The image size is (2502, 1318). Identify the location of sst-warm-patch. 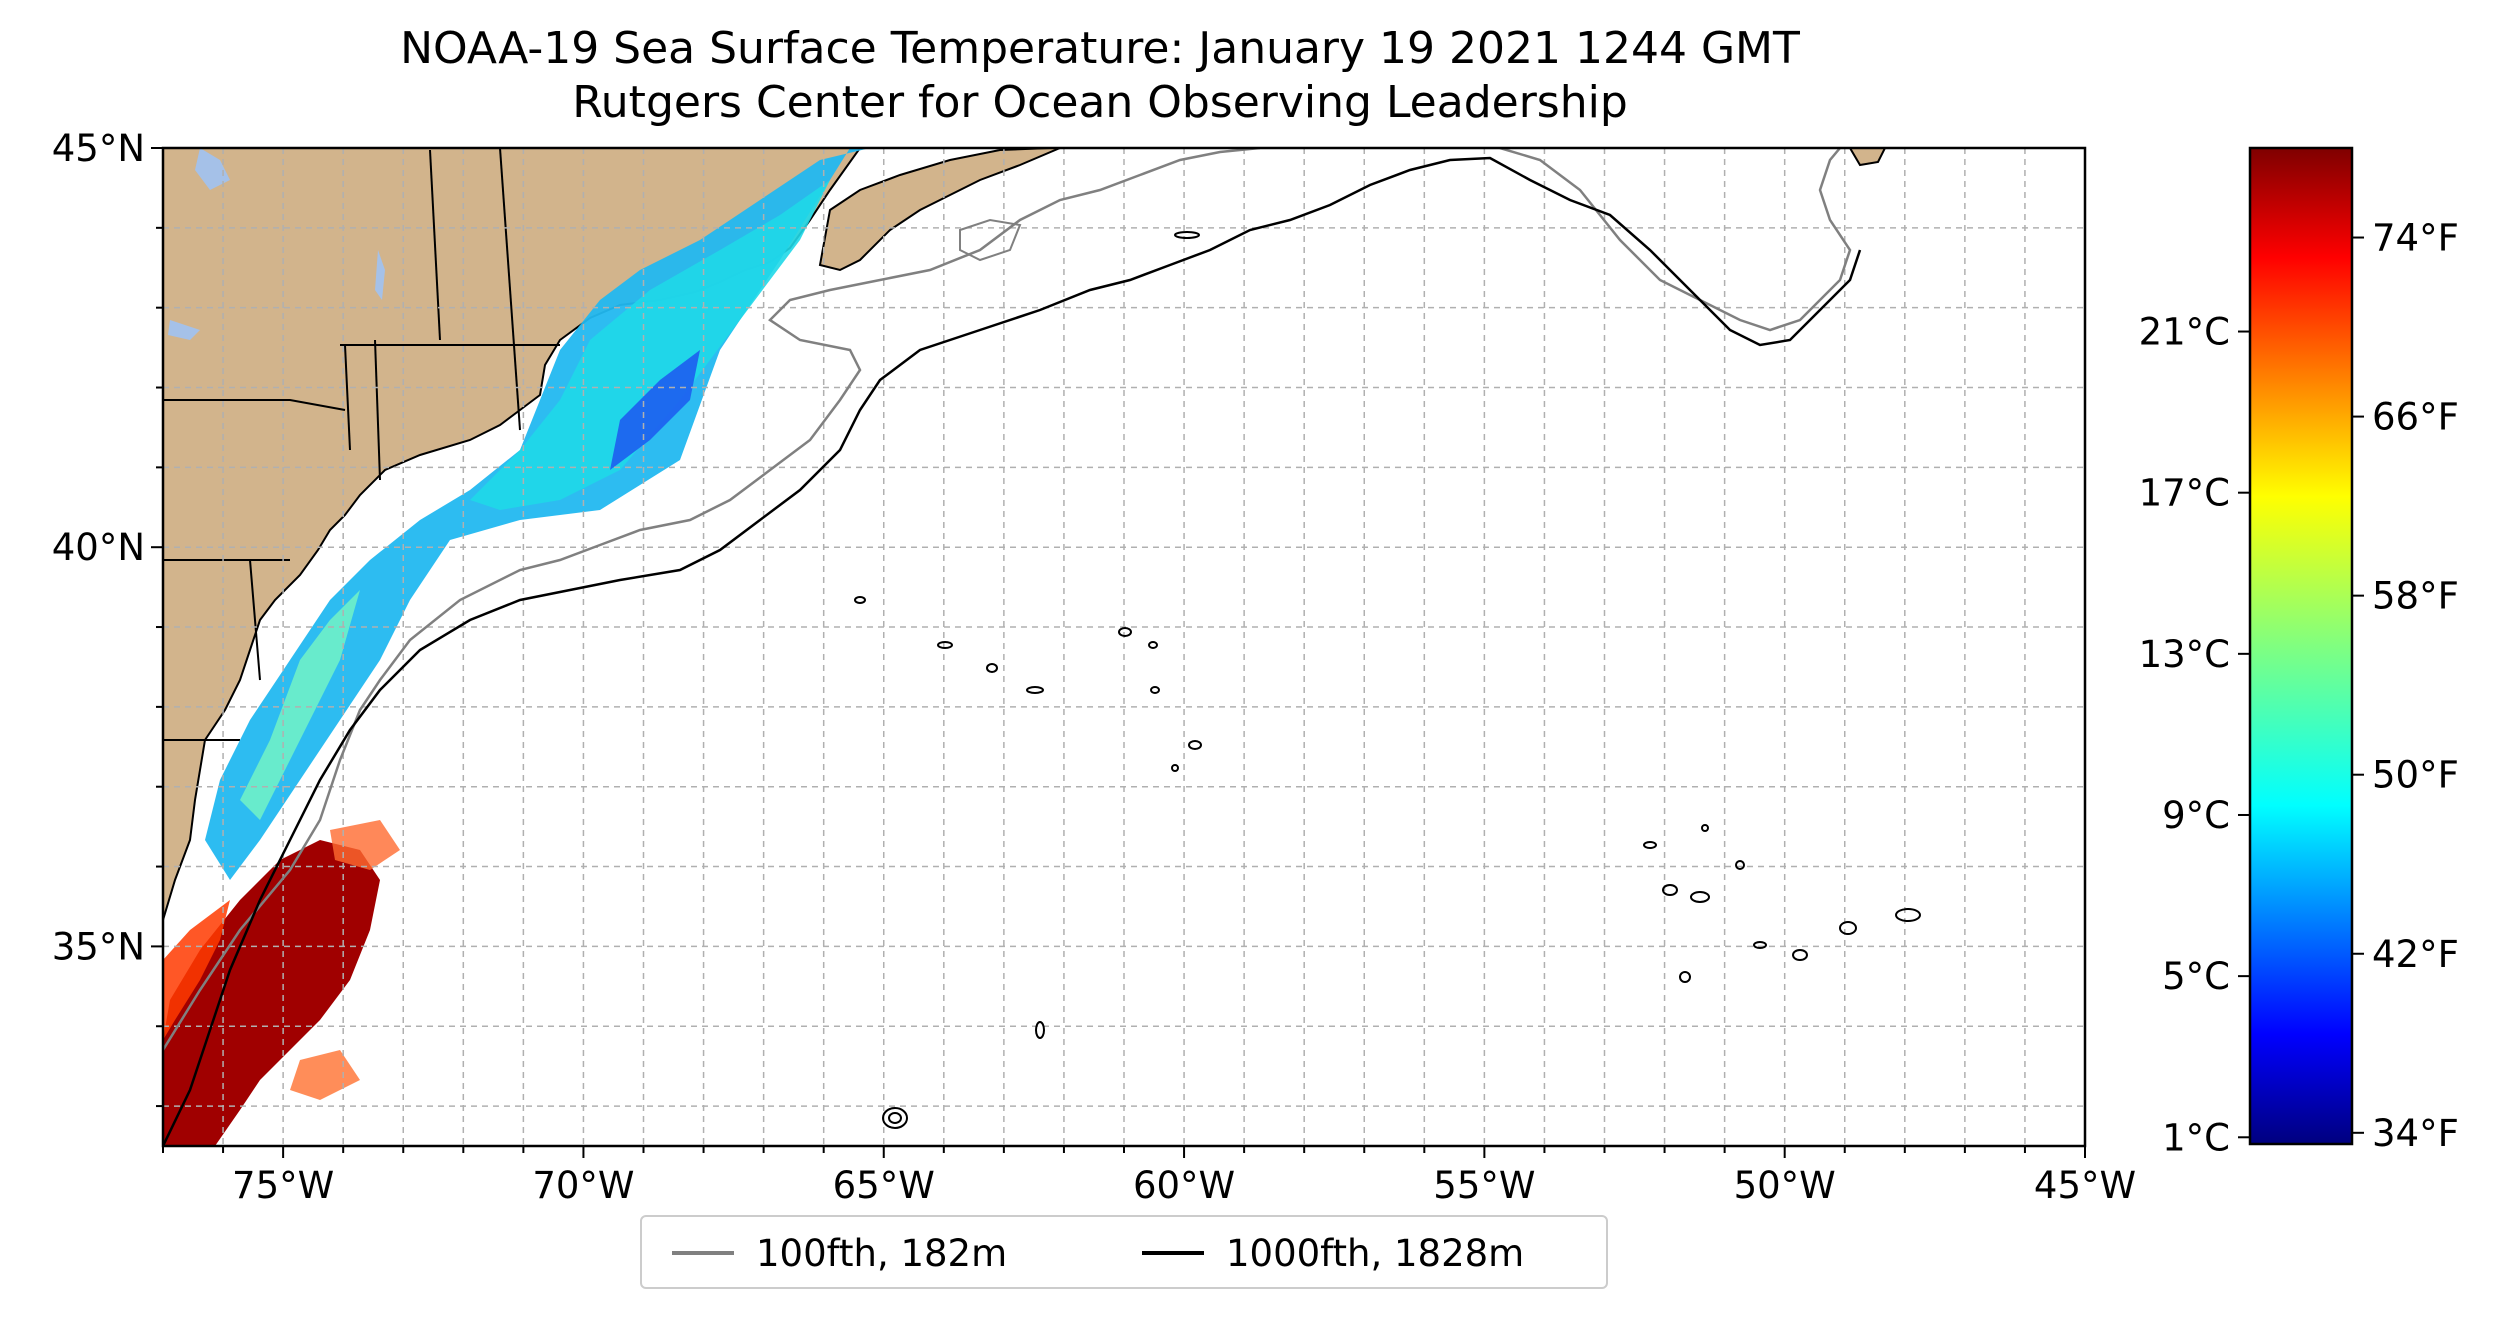
(365, 845).